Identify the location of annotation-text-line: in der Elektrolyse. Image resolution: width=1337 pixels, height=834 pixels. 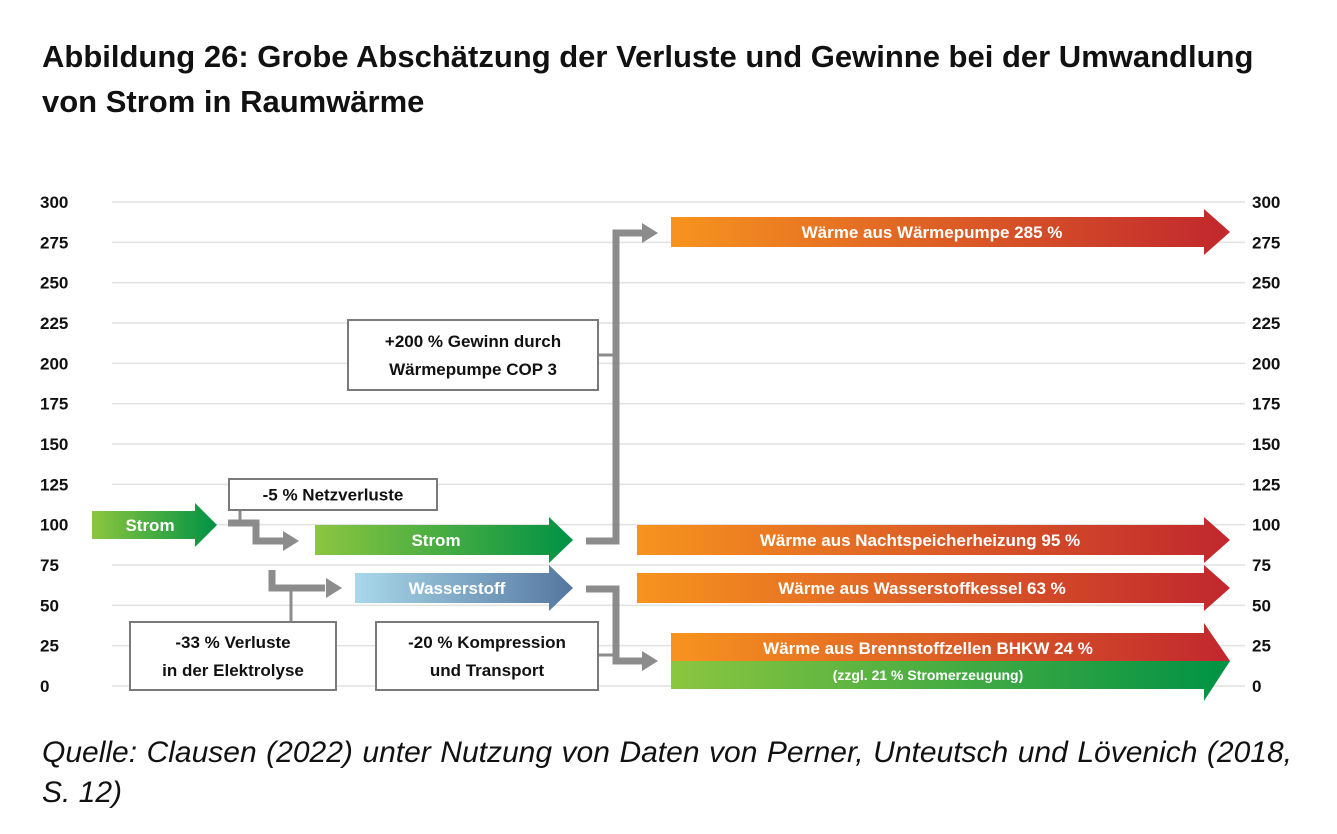
(233, 670).